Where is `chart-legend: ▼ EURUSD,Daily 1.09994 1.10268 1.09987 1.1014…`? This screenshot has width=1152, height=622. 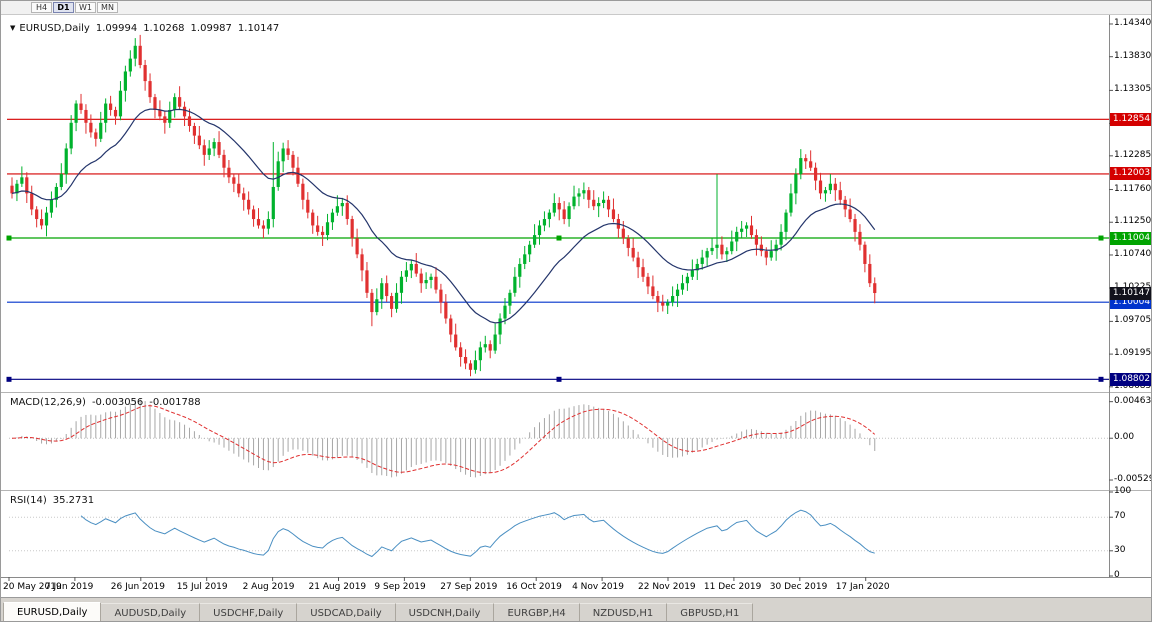 chart-legend: ▼ EURUSD,Daily 1.09994 1.10268 1.09987 1.1014… is located at coordinates (144, 28).